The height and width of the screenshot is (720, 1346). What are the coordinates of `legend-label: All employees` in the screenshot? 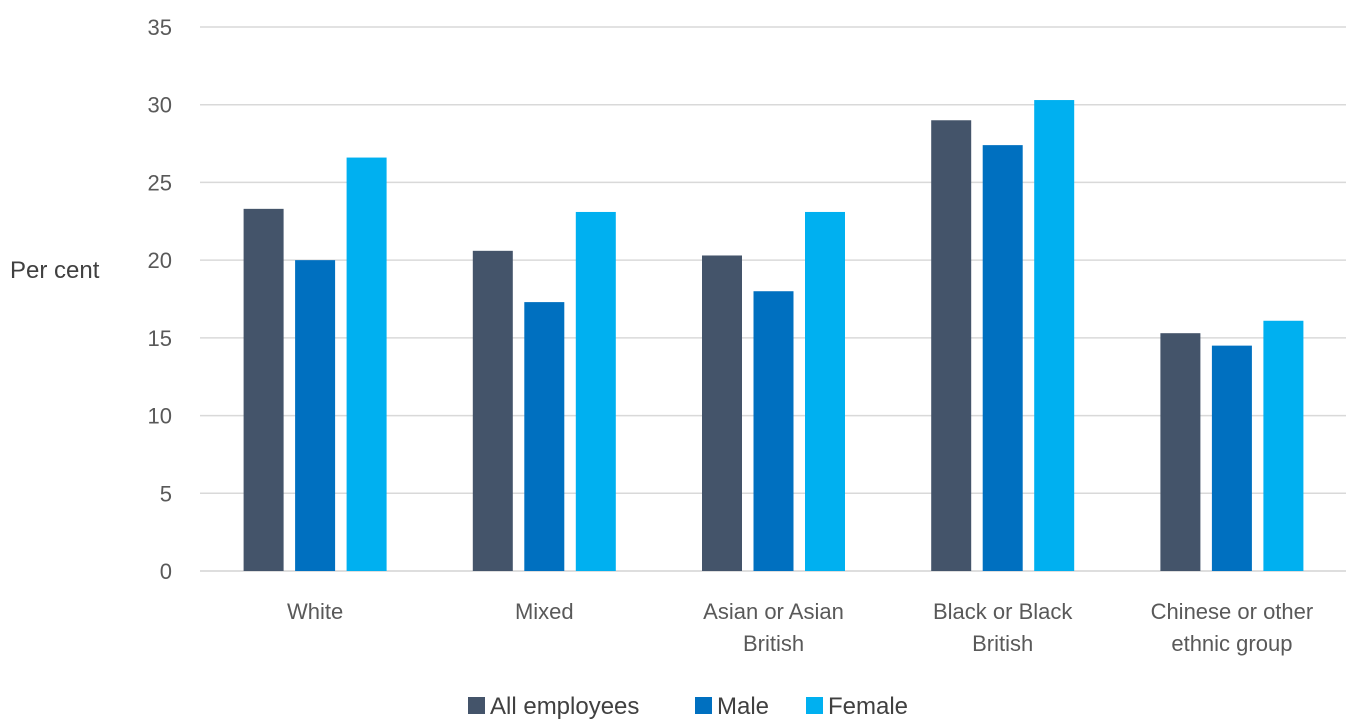 It's located at (564, 706).